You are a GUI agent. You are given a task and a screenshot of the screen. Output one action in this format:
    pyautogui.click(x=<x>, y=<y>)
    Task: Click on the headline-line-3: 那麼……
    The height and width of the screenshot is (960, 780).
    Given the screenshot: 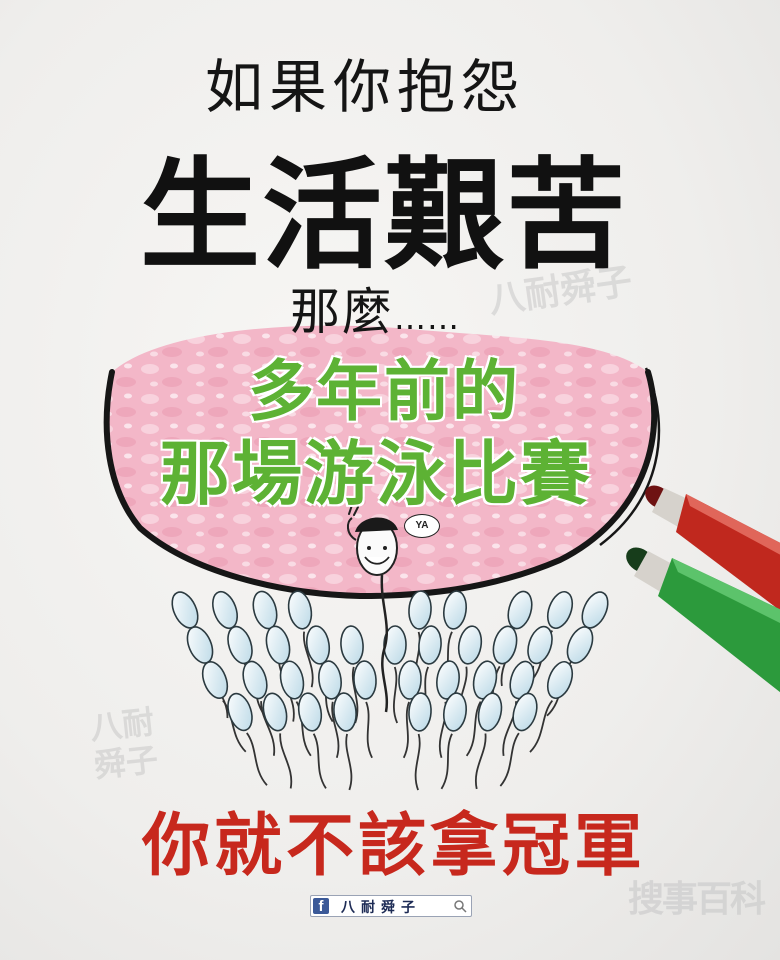 What is the action you would take?
    pyautogui.click(x=375, y=308)
    